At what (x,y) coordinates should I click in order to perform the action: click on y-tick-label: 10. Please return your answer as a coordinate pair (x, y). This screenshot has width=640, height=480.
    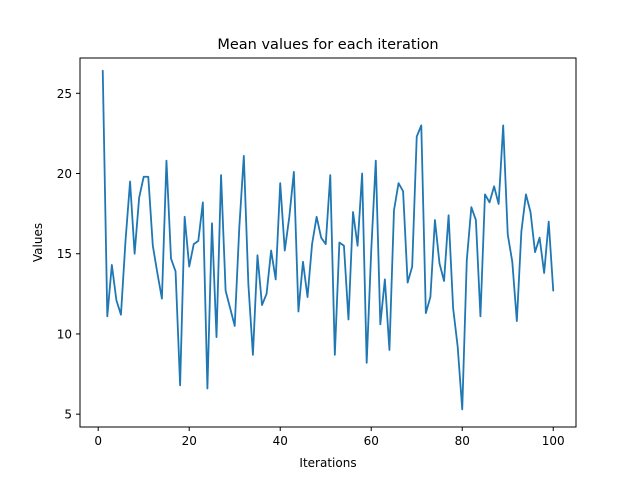
    Looking at the image, I should click on (64, 334).